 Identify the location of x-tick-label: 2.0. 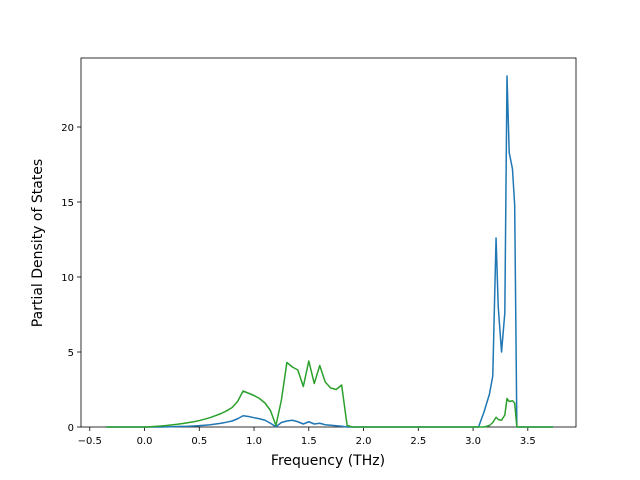
(364, 441).